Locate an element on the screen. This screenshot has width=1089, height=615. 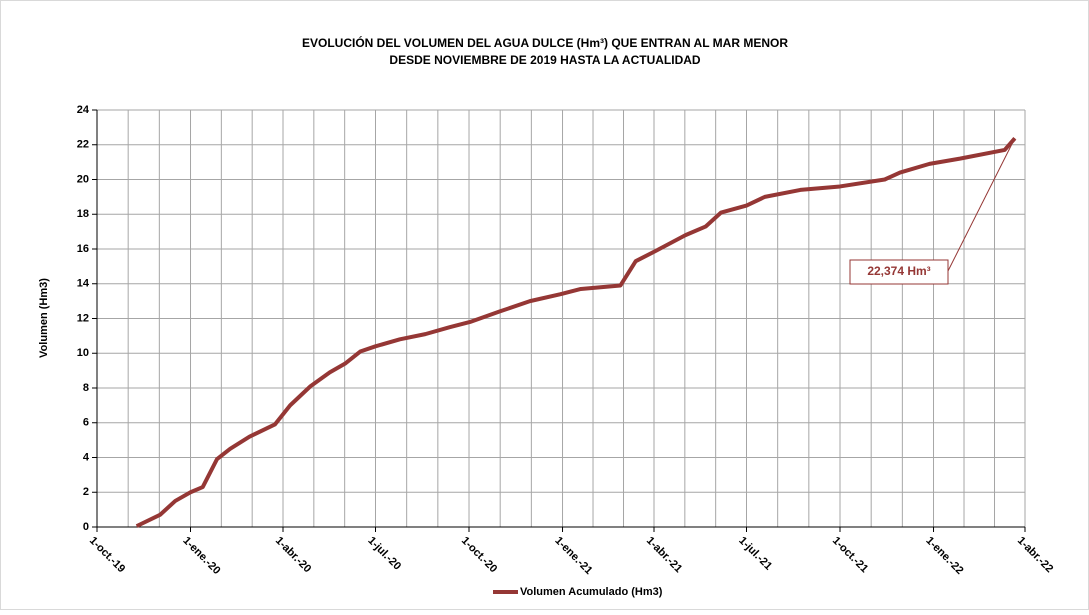
y-tick-label: 4 is located at coordinates (86, 457).